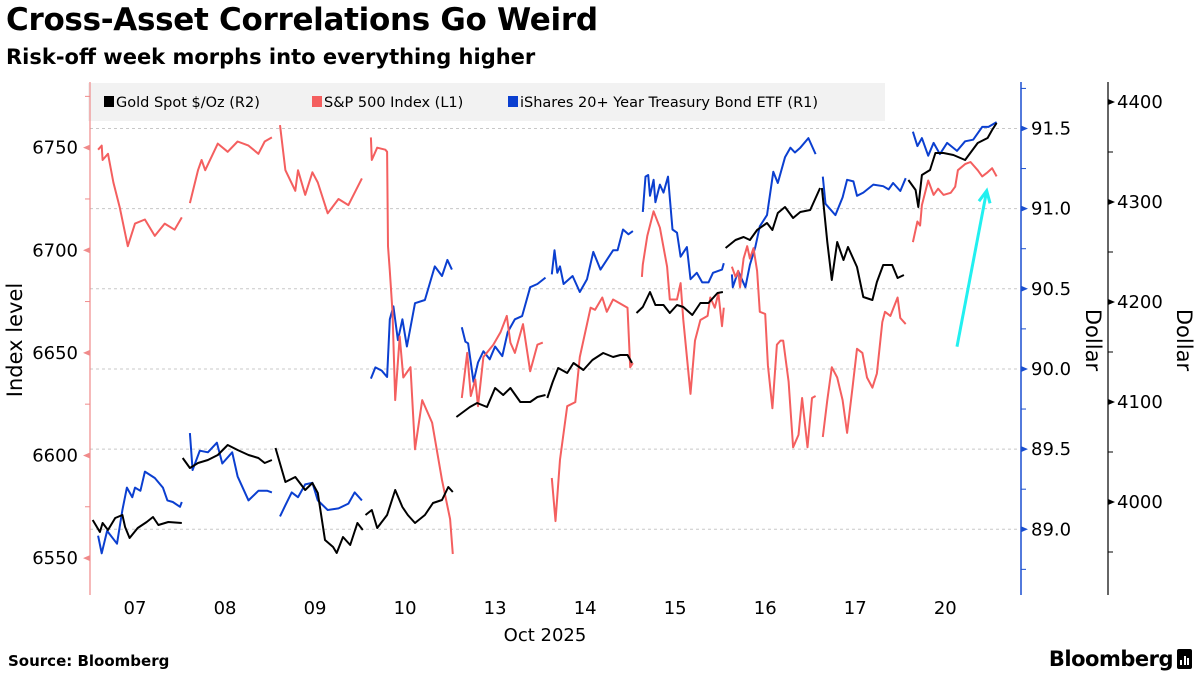 The image size is (1200, 675). What do you see at coordinates (1051, 369) in the screenshot?
I see `right-axis-1-tick-label: 90.0` at bounding box center [1051, 369].